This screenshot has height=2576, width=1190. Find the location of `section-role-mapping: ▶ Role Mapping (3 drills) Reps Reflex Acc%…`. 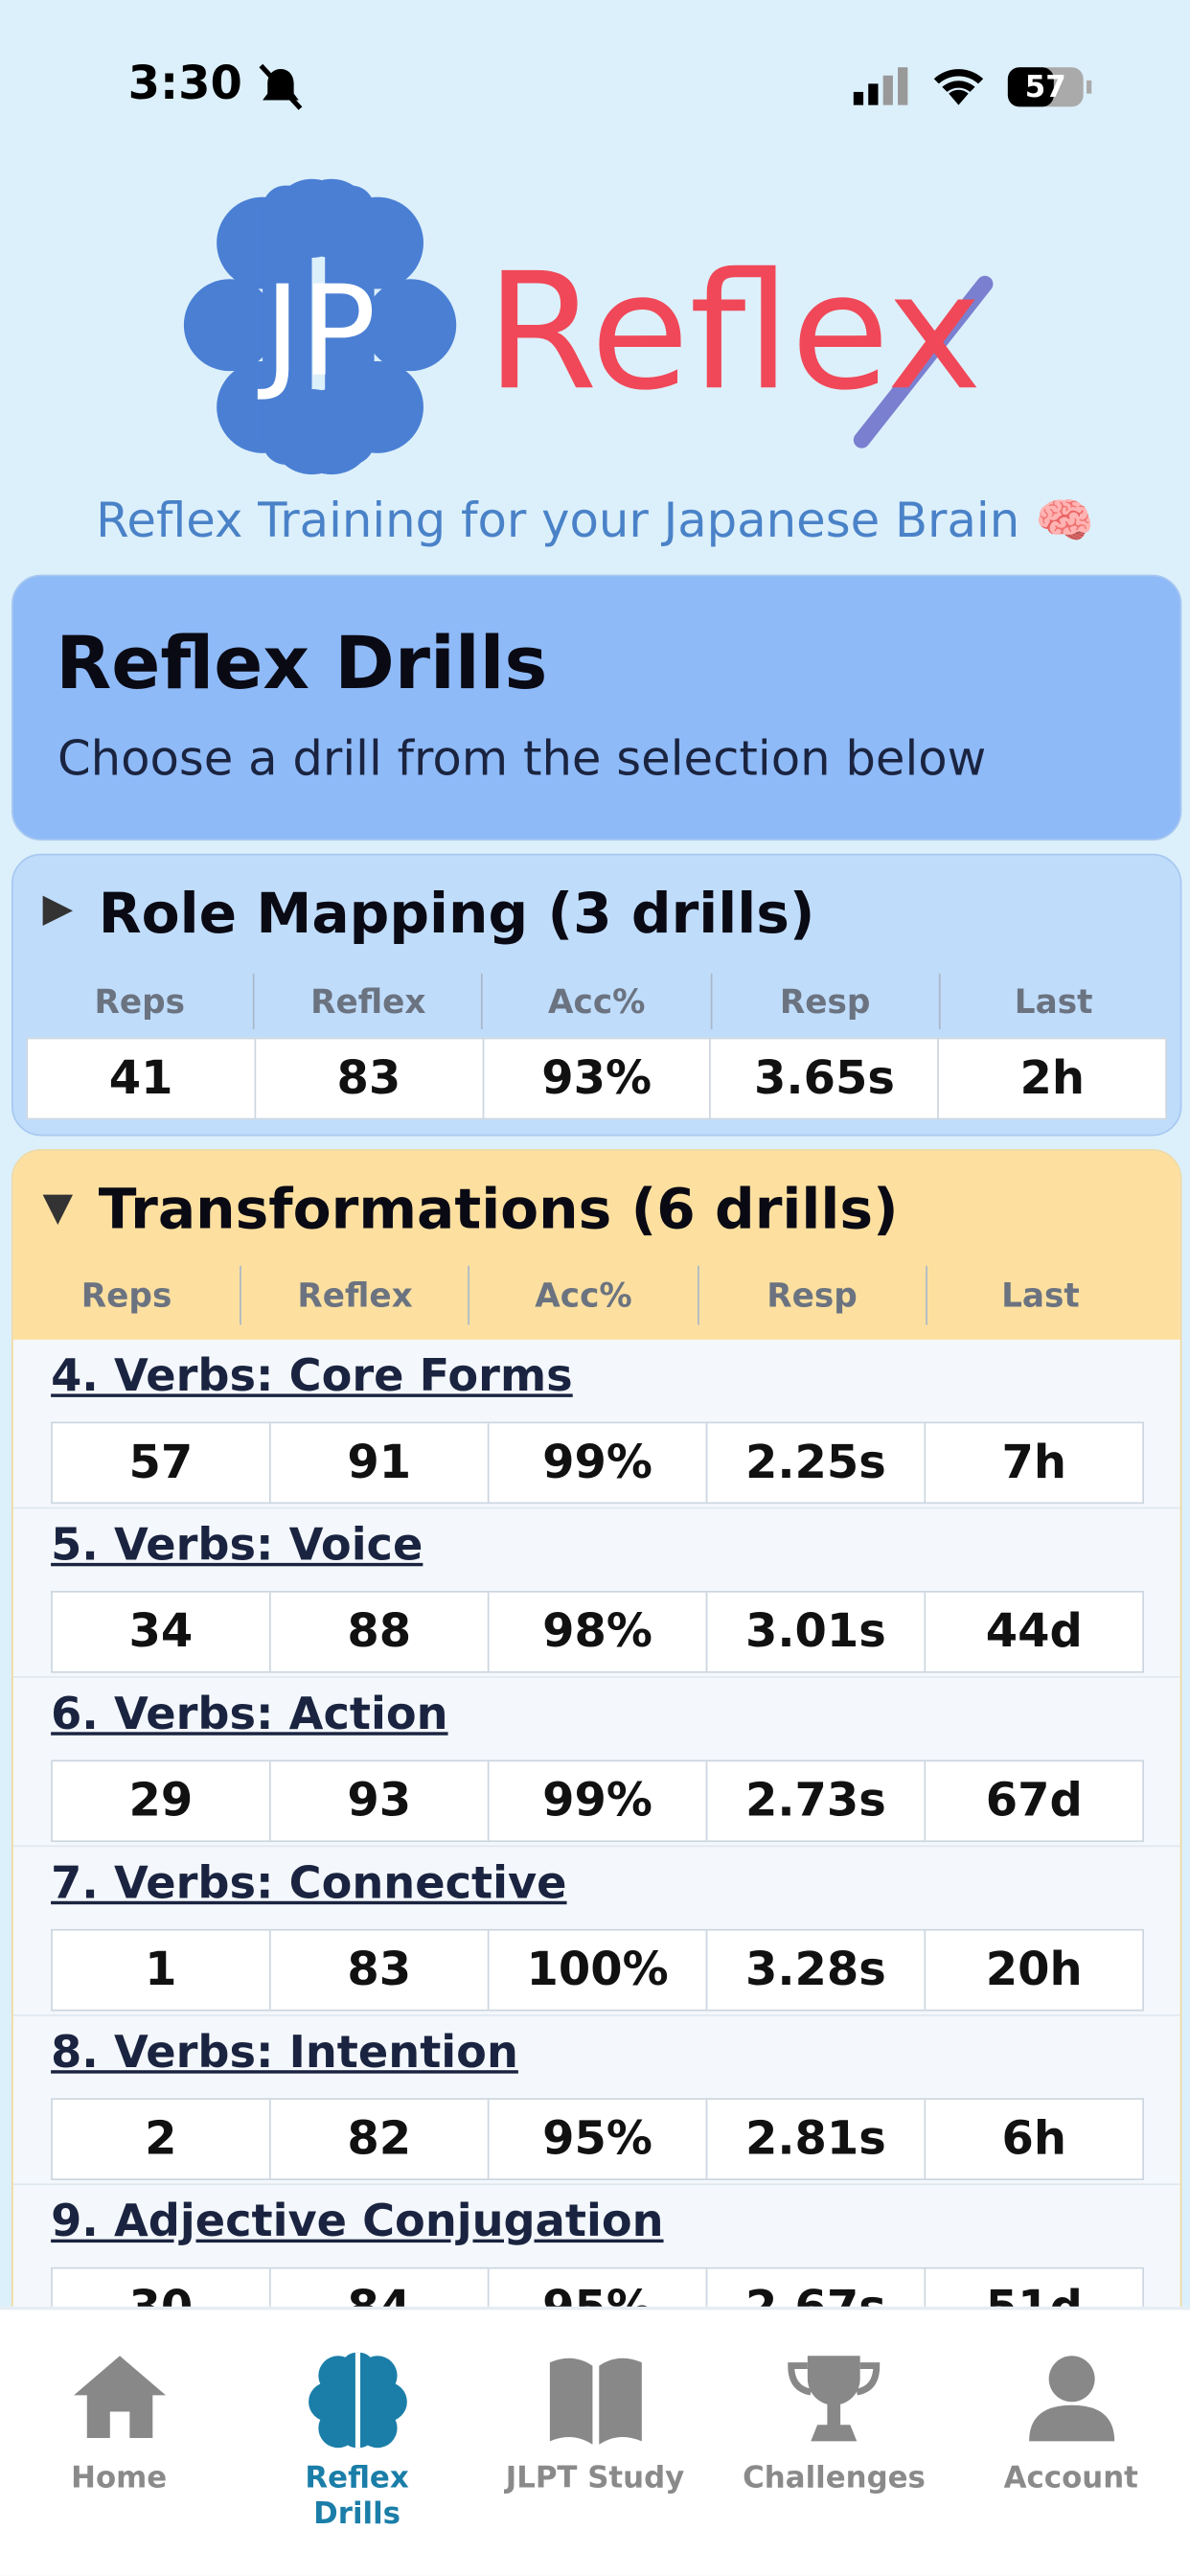

section-role-mapping: ▶ Role Mapping (3 drills) Reps Reflex Acc%… is located at coordinates (596, 995).